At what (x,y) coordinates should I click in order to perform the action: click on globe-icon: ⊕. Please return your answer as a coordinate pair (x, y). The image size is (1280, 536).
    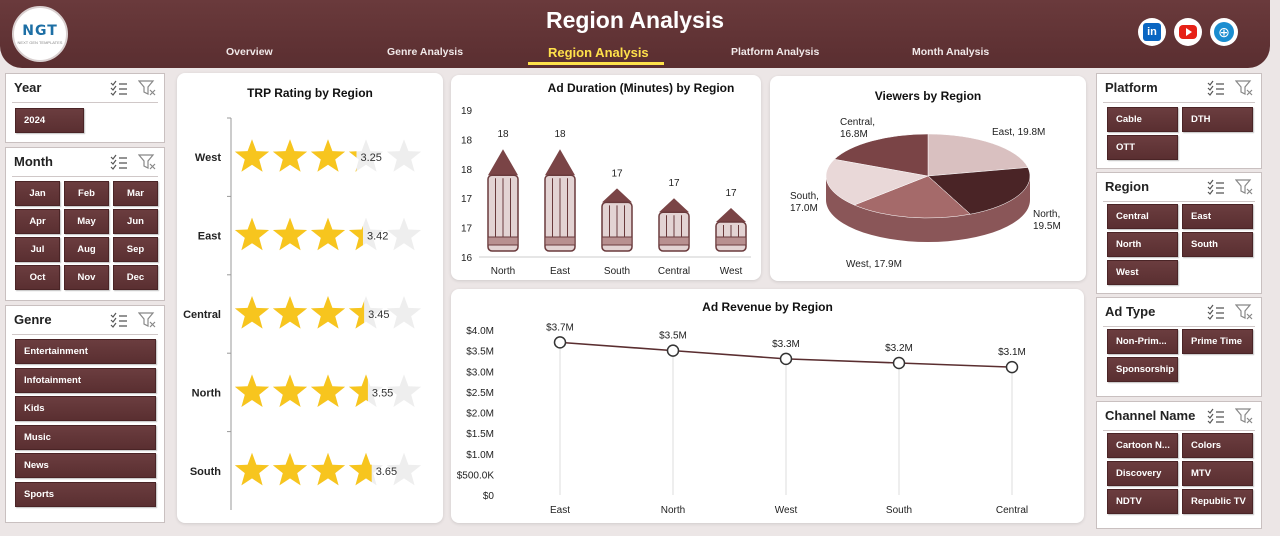
    Looking at the image, I should click on (1224, 32).